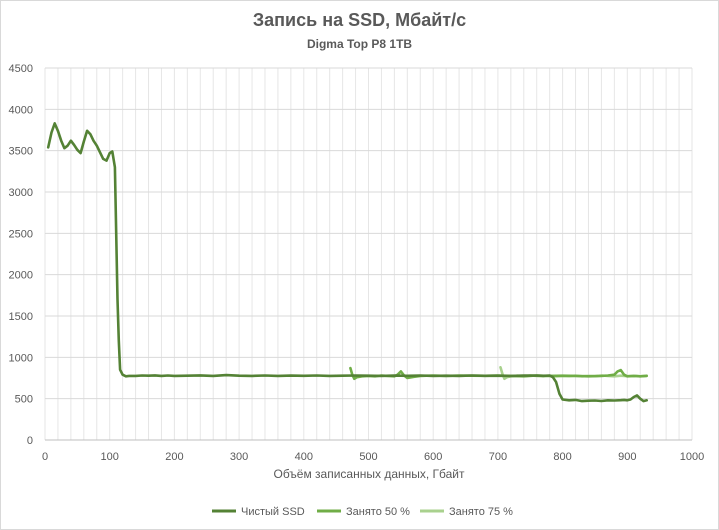 This screenshot has height=530, width=719. I want to click on x-tick-label: 800, so click(562, 457).